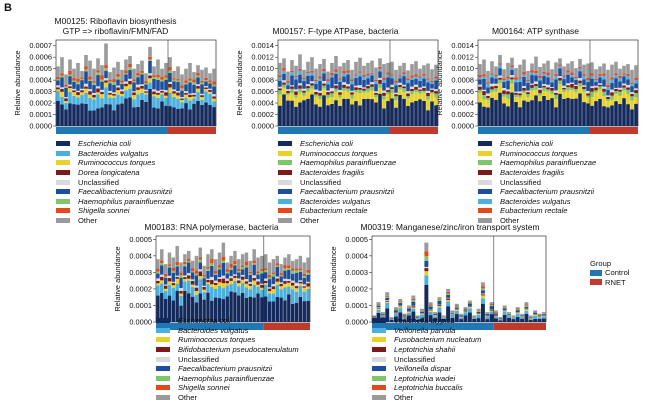 The image size is (650, 402). What do you see at coordinates (125, 192) in the screenshot?
I see `legend-label: Faecalibacterium prausnitzii` at bounding box center [125, 192].